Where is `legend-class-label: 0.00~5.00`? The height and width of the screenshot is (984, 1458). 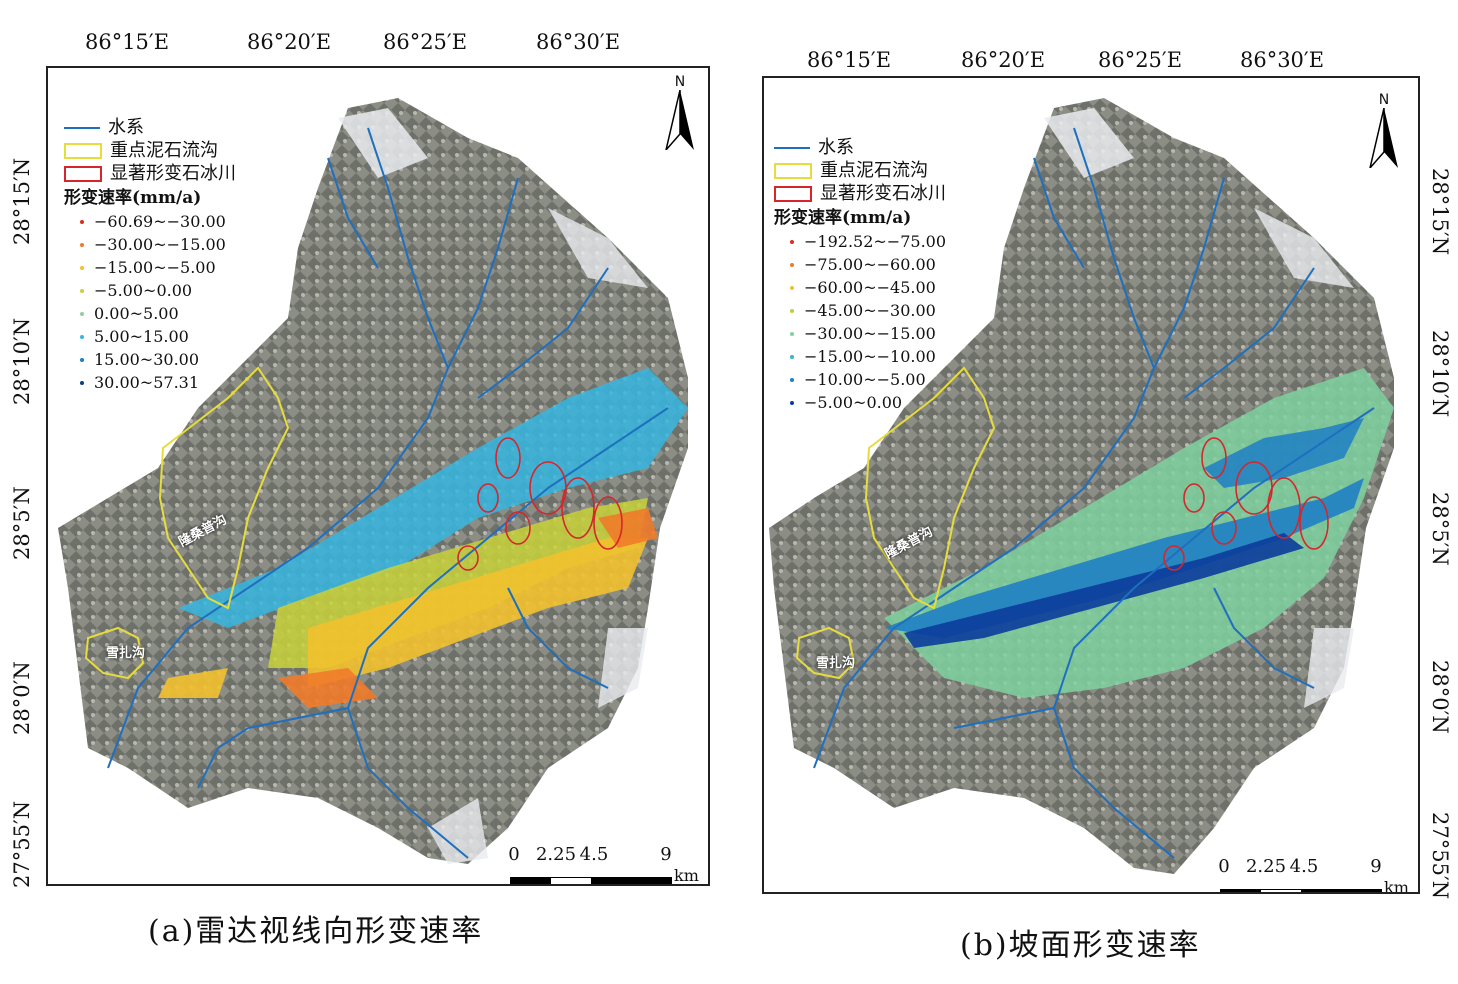 legend-class-label: 0.00~5.00 is located at coordinates (136, 313).